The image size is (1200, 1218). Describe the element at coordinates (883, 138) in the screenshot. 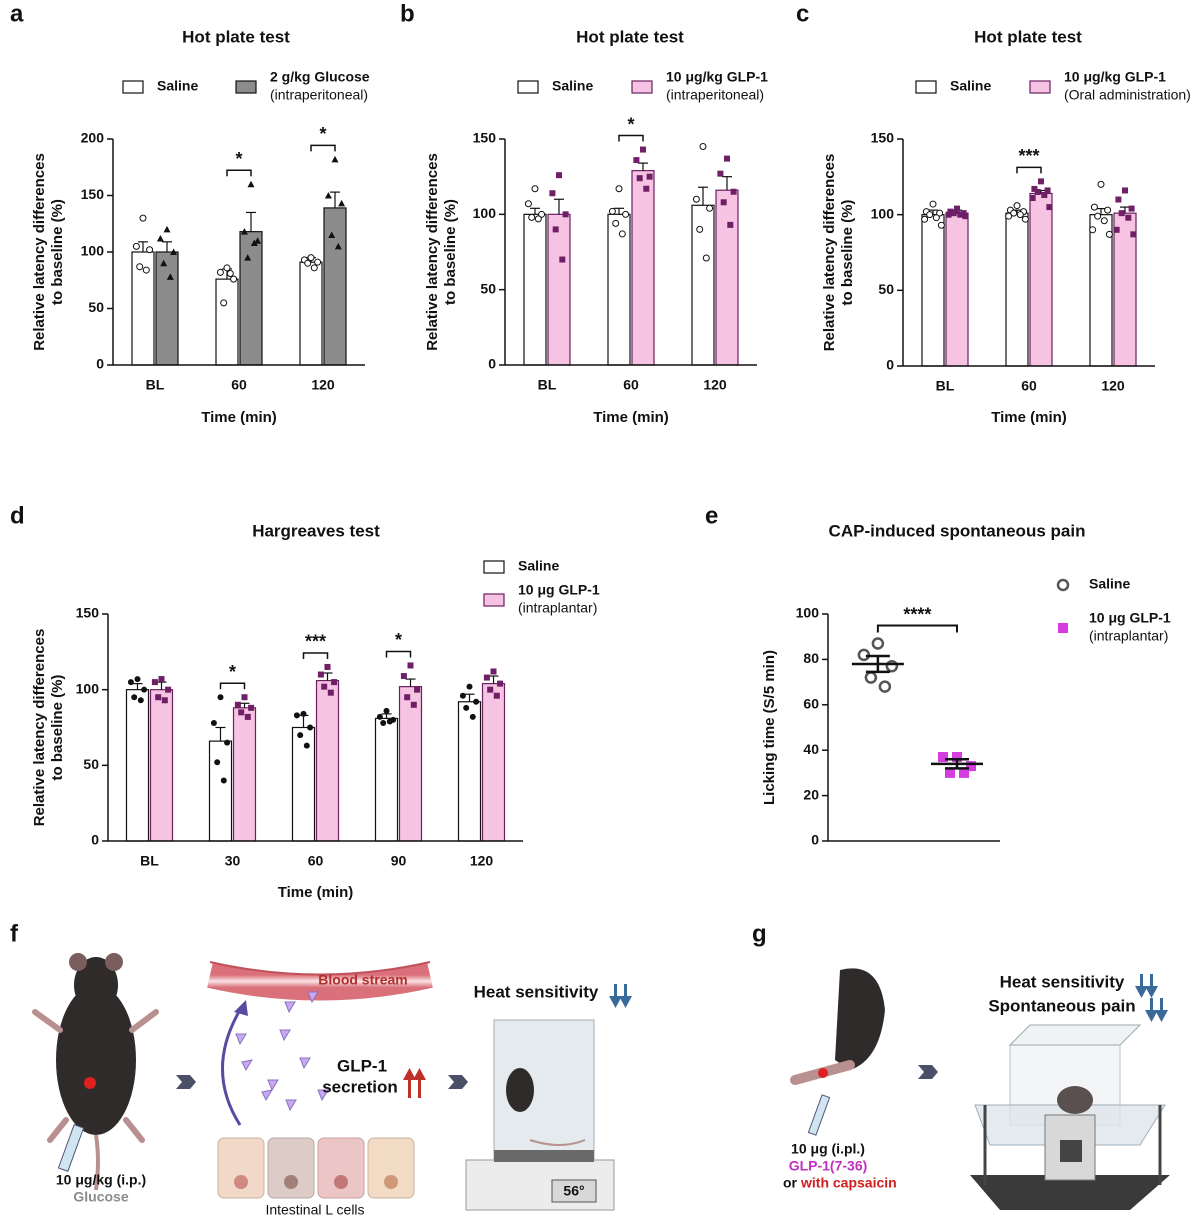

I see `y-tick-label: 150` at that location.